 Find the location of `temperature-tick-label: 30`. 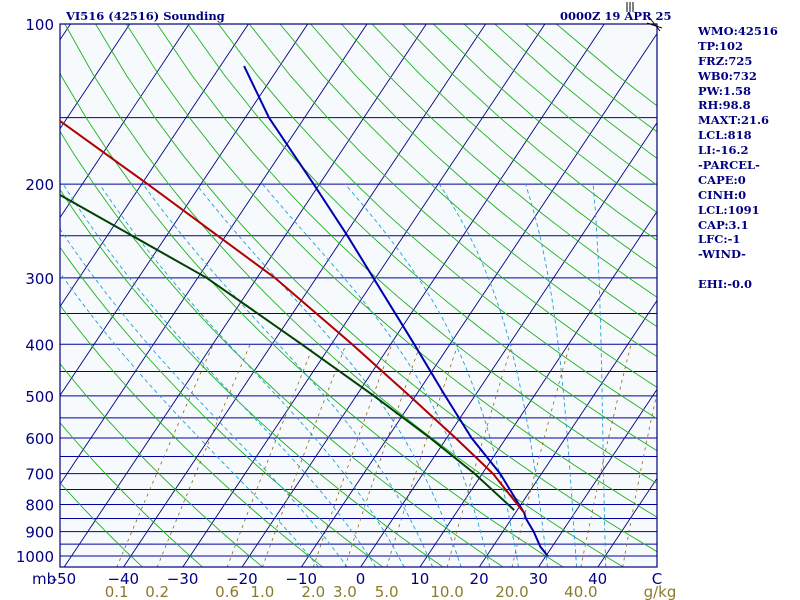

temperature-tick-label: 30 is located at coordinates (538, 579).